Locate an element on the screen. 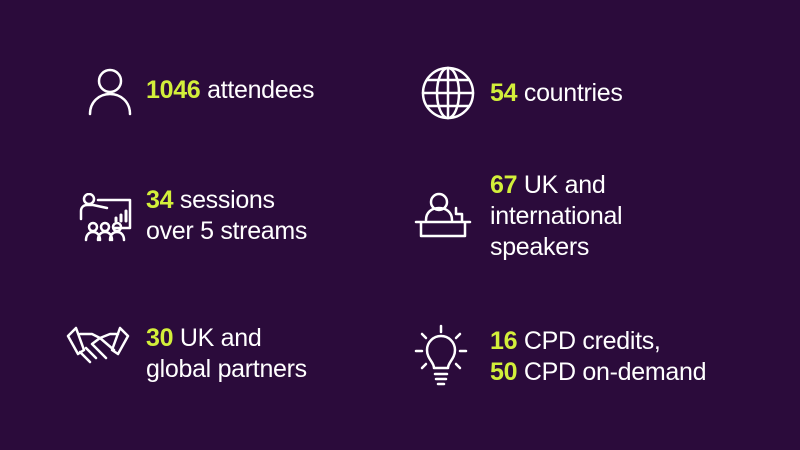 The width and height of the screenshot is (800, 450). stat-sessions: 34 sessions over 5 streams is located at coordinates (227, 215).